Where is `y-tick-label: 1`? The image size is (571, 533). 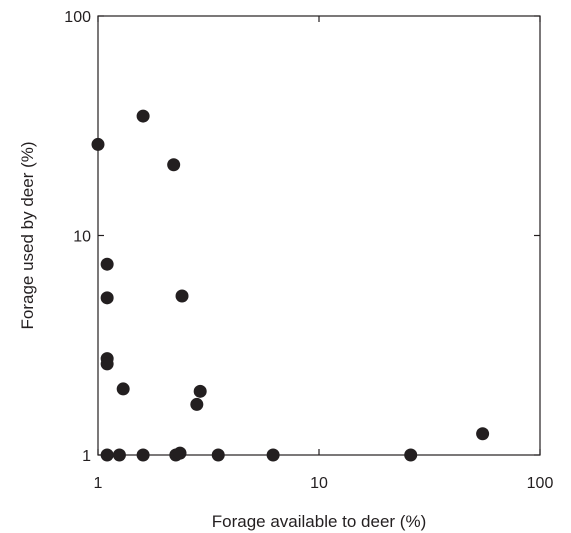
y-tick-label: 1 is located at coordinates (86, 456).